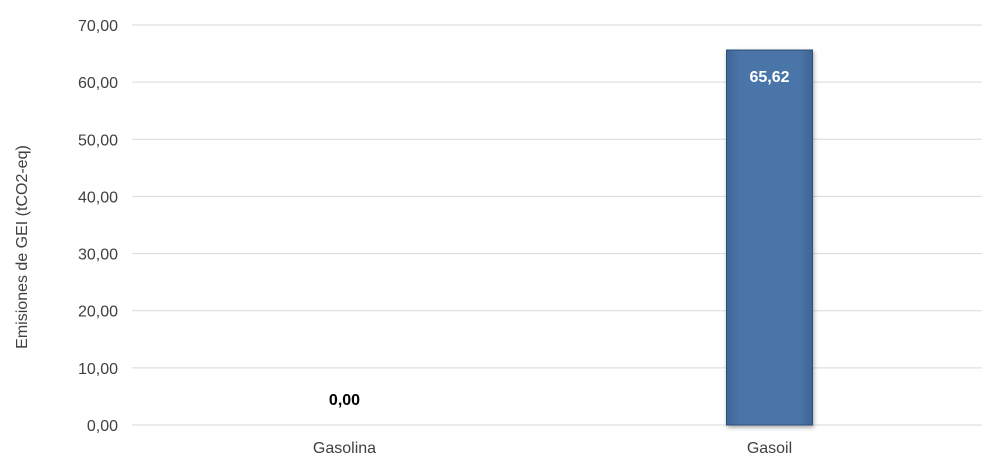 This screenshot has width=998, height=463. What do you see at coordinates (98, 83) in the screenshot?
I see `y-tick-label: 60,00` at bounding box center [98, 83].